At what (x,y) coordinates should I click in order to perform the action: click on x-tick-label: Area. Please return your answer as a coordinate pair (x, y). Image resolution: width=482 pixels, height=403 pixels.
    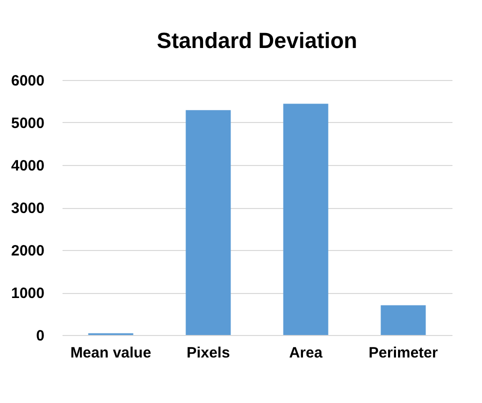
    Looking at the image, I should click on (306, 353).